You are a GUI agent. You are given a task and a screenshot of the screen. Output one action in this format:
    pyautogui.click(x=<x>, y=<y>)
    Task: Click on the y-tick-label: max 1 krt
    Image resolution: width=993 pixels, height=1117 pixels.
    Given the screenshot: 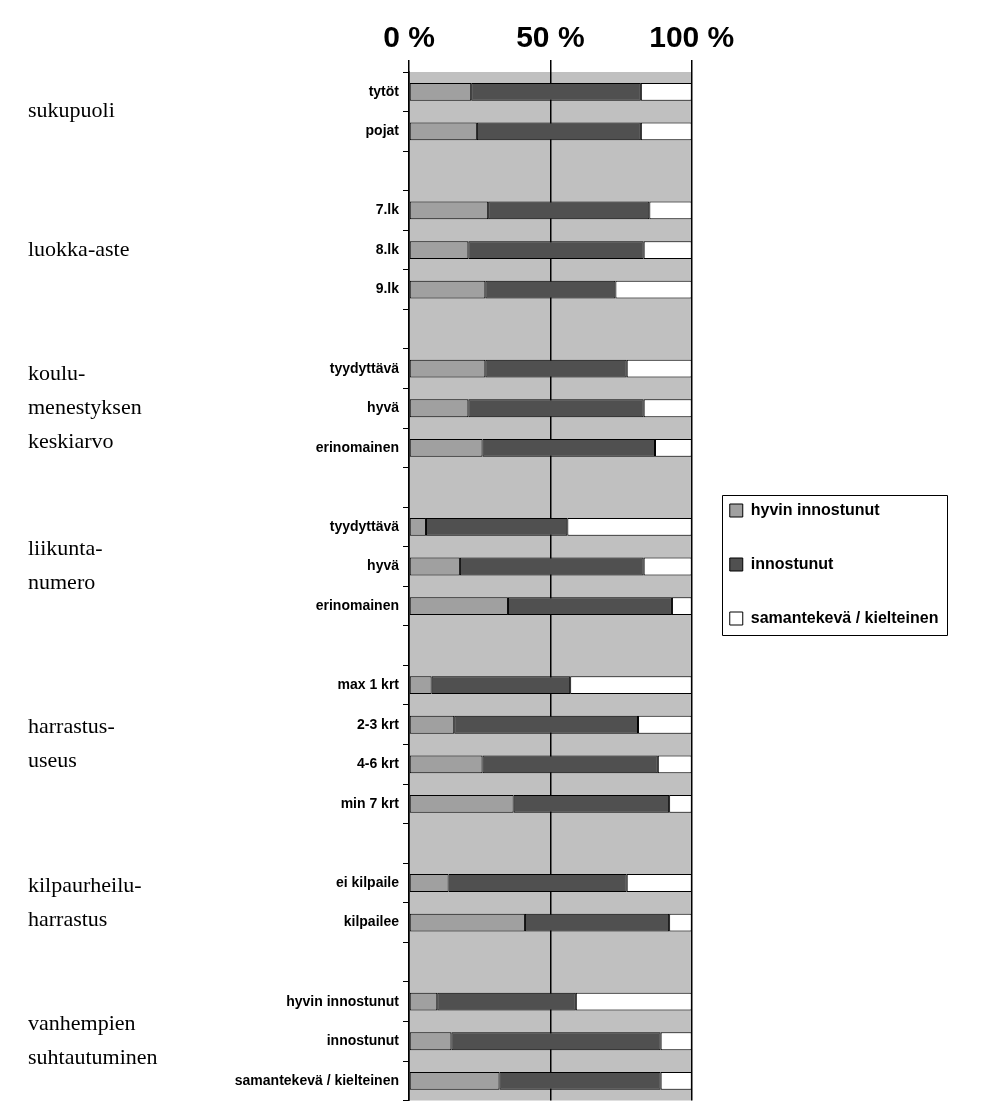 What is the action you would take?
    pyautogui.click(x=368, y=684)
    